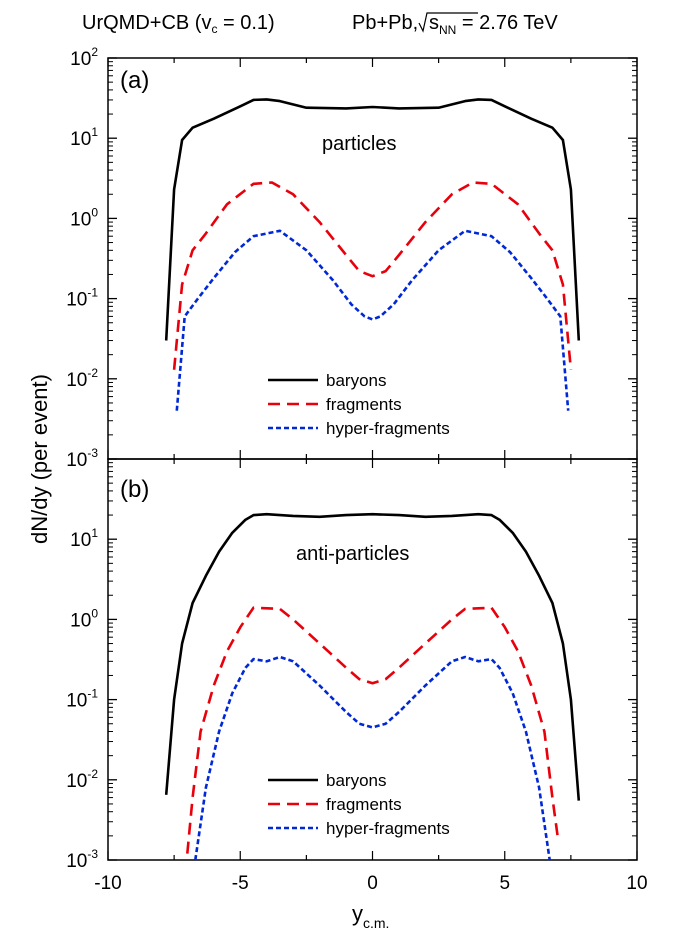 The width and height of the screenshot is (678, 935). I want to click on x-tick-label: -5, so click(240, 883).